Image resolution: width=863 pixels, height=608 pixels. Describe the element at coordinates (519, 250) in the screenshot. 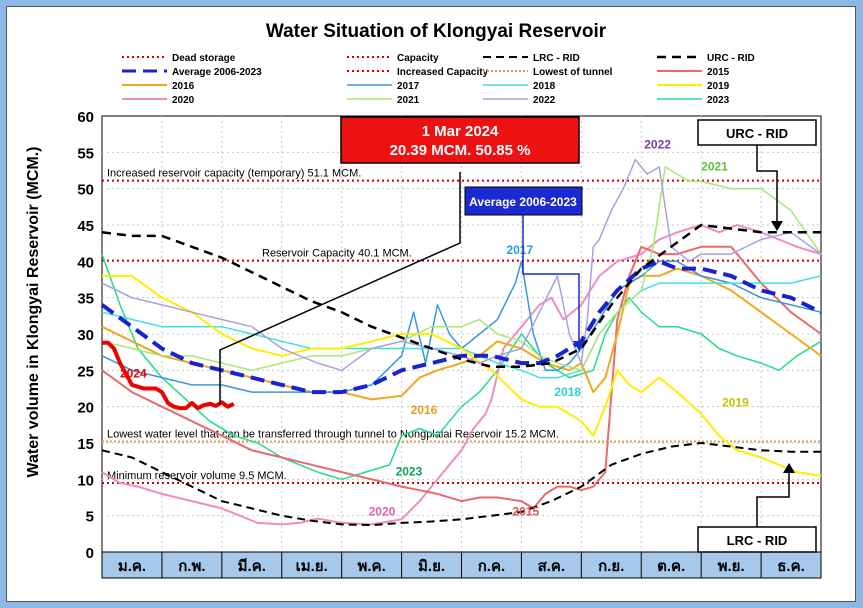

I see `series-label-2017: 2017` at that location.